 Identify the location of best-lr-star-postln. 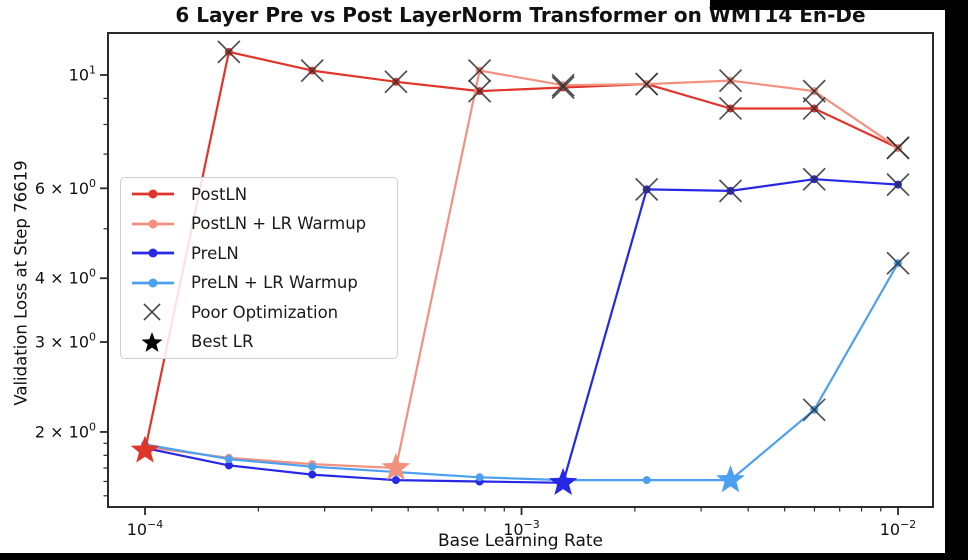
(145, 449).